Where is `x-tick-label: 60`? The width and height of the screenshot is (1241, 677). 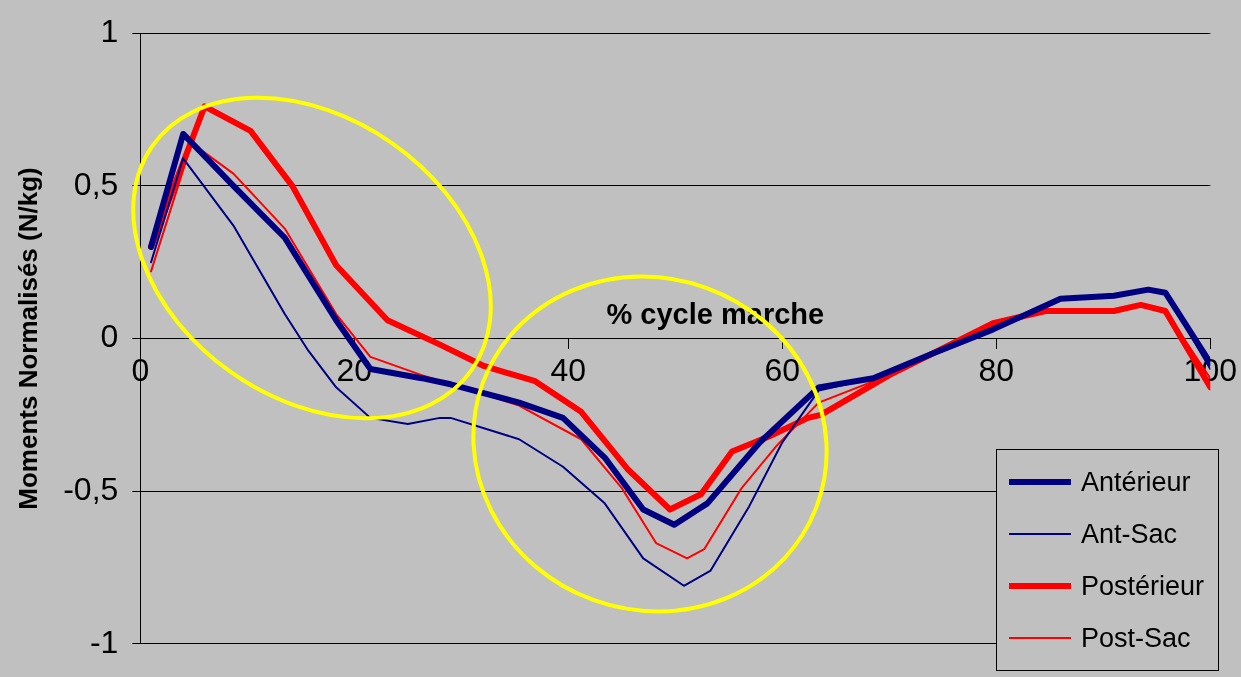 x-tick-label: 60 is located at coordinates (782, 369).